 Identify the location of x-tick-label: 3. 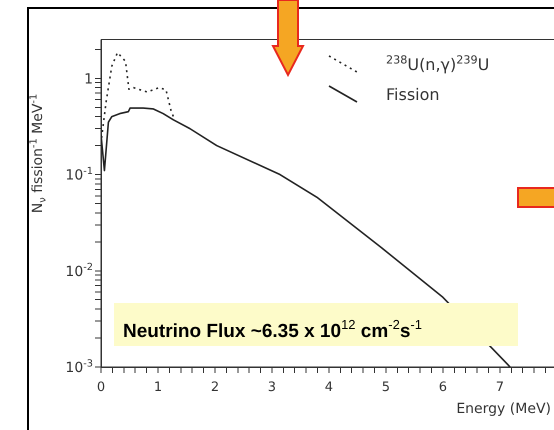
(272, 387).